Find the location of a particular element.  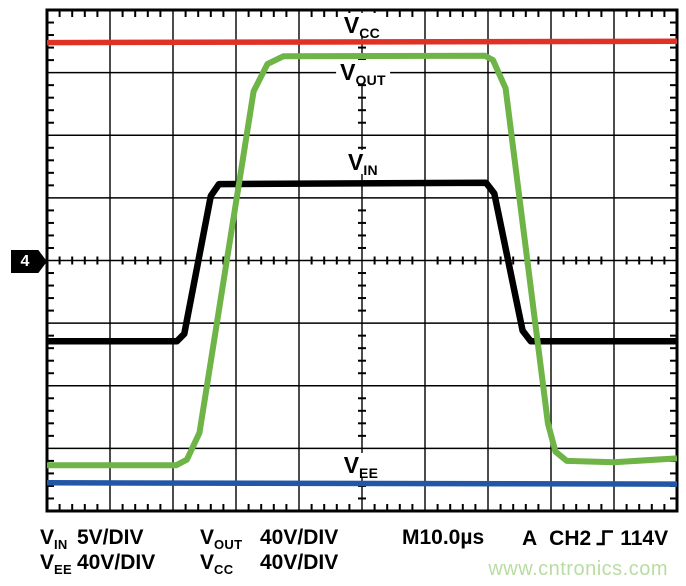

vee-symbol: VEE is located at coordinates (56, 564).